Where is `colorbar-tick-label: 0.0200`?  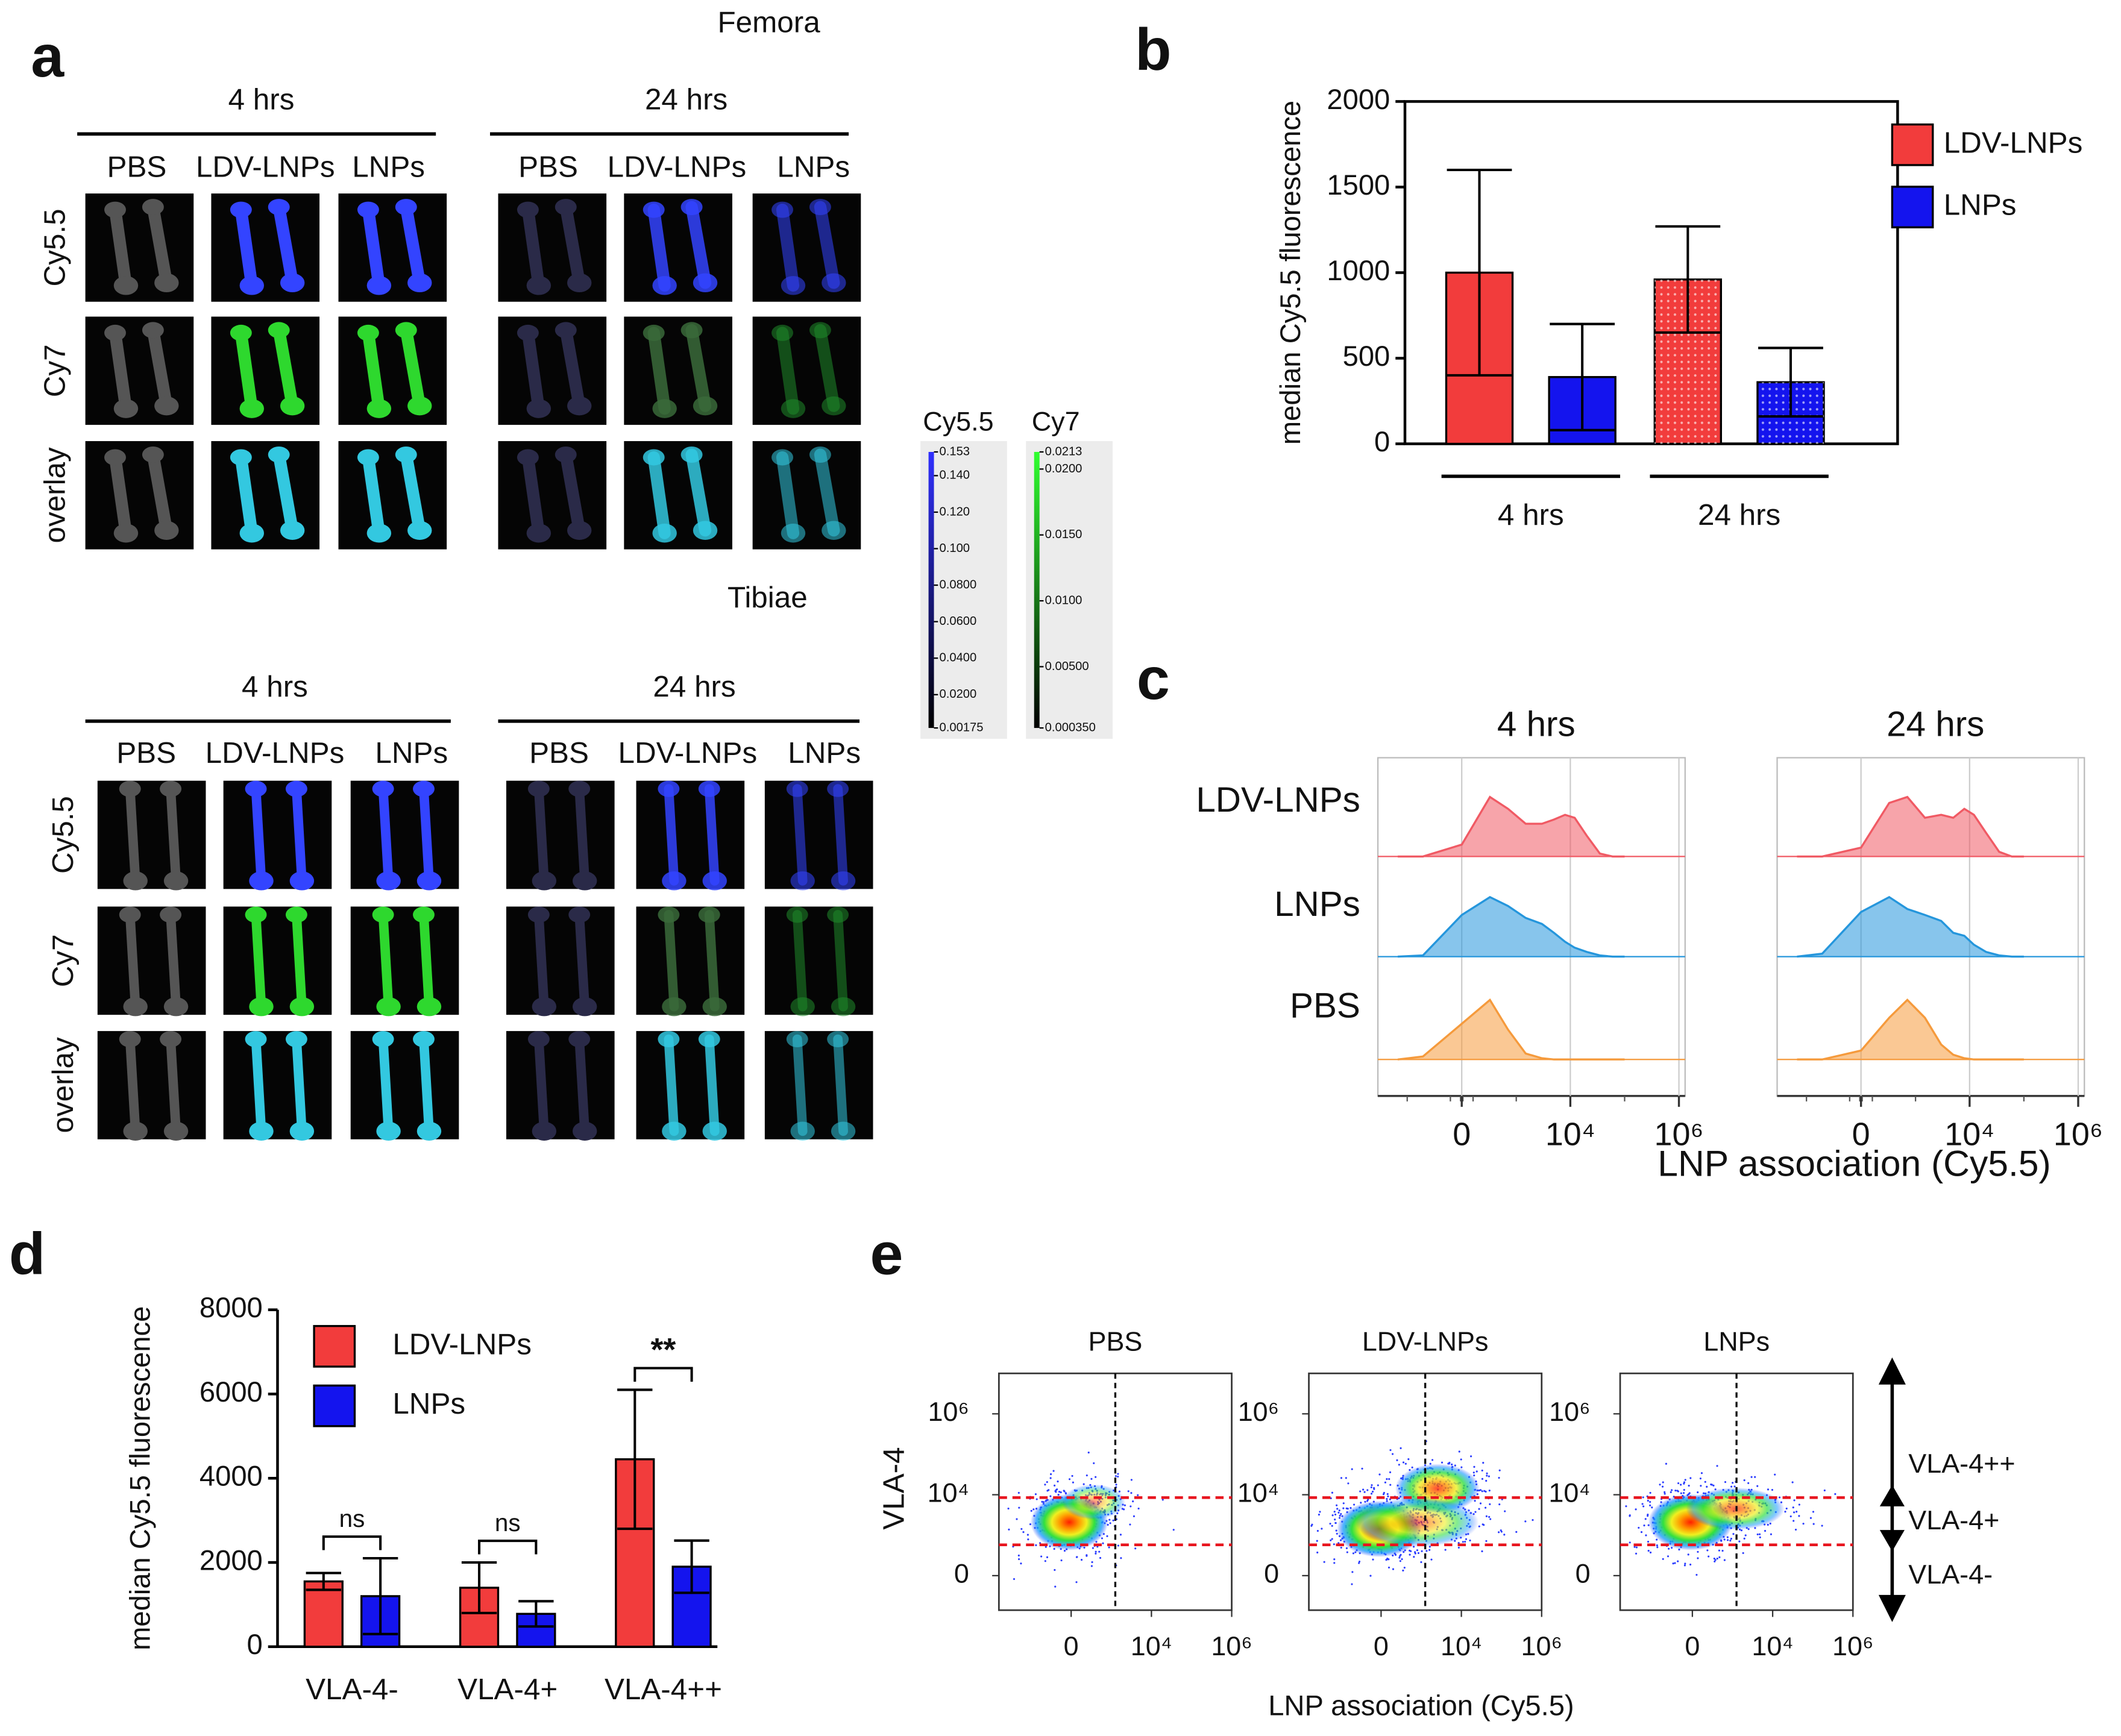 colorbar-tick-label: 0.0200 is located at coordinates (1063, 468).